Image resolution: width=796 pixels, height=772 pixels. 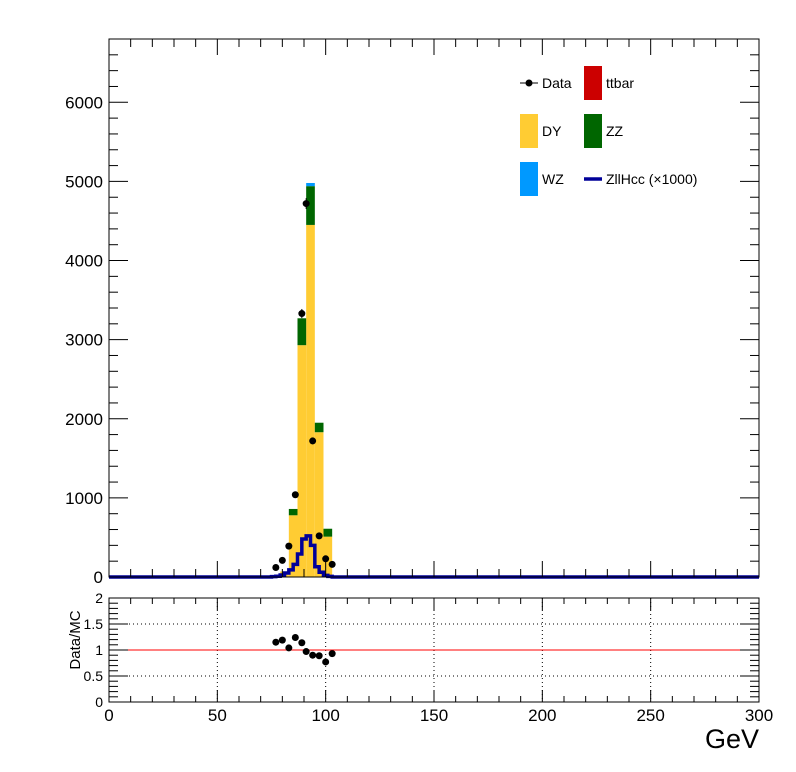 What do you see at coordinates (75, 639) in the screenshot?
I see `ratio-y-axis-title: Data/MC` at bounding box center [75, 639].